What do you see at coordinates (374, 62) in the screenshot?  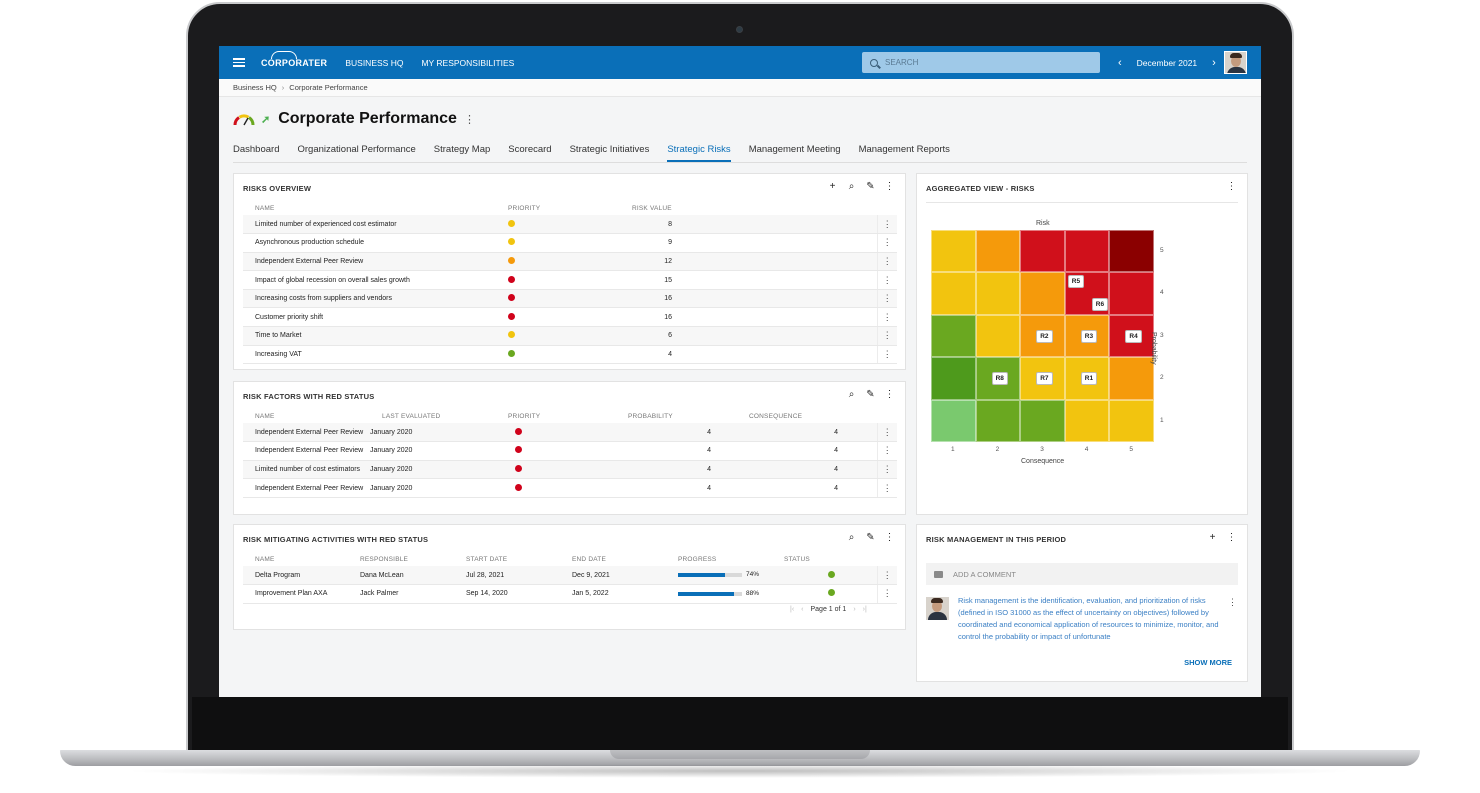 I see `nav-business-hq: BUSINESS HQ` at bounding box center [374, 62].